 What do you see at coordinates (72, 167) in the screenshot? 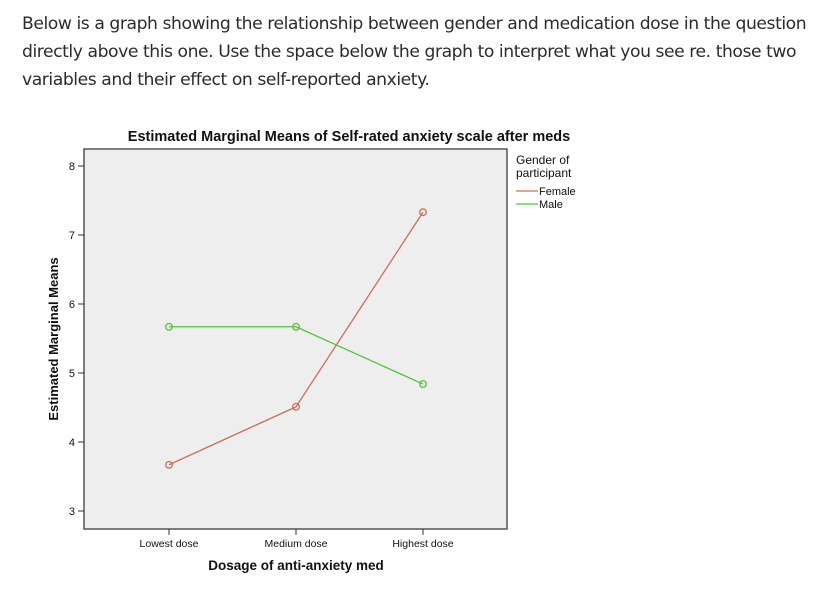
I see `y-tick-label: 8` at bounding box center [72, 167].